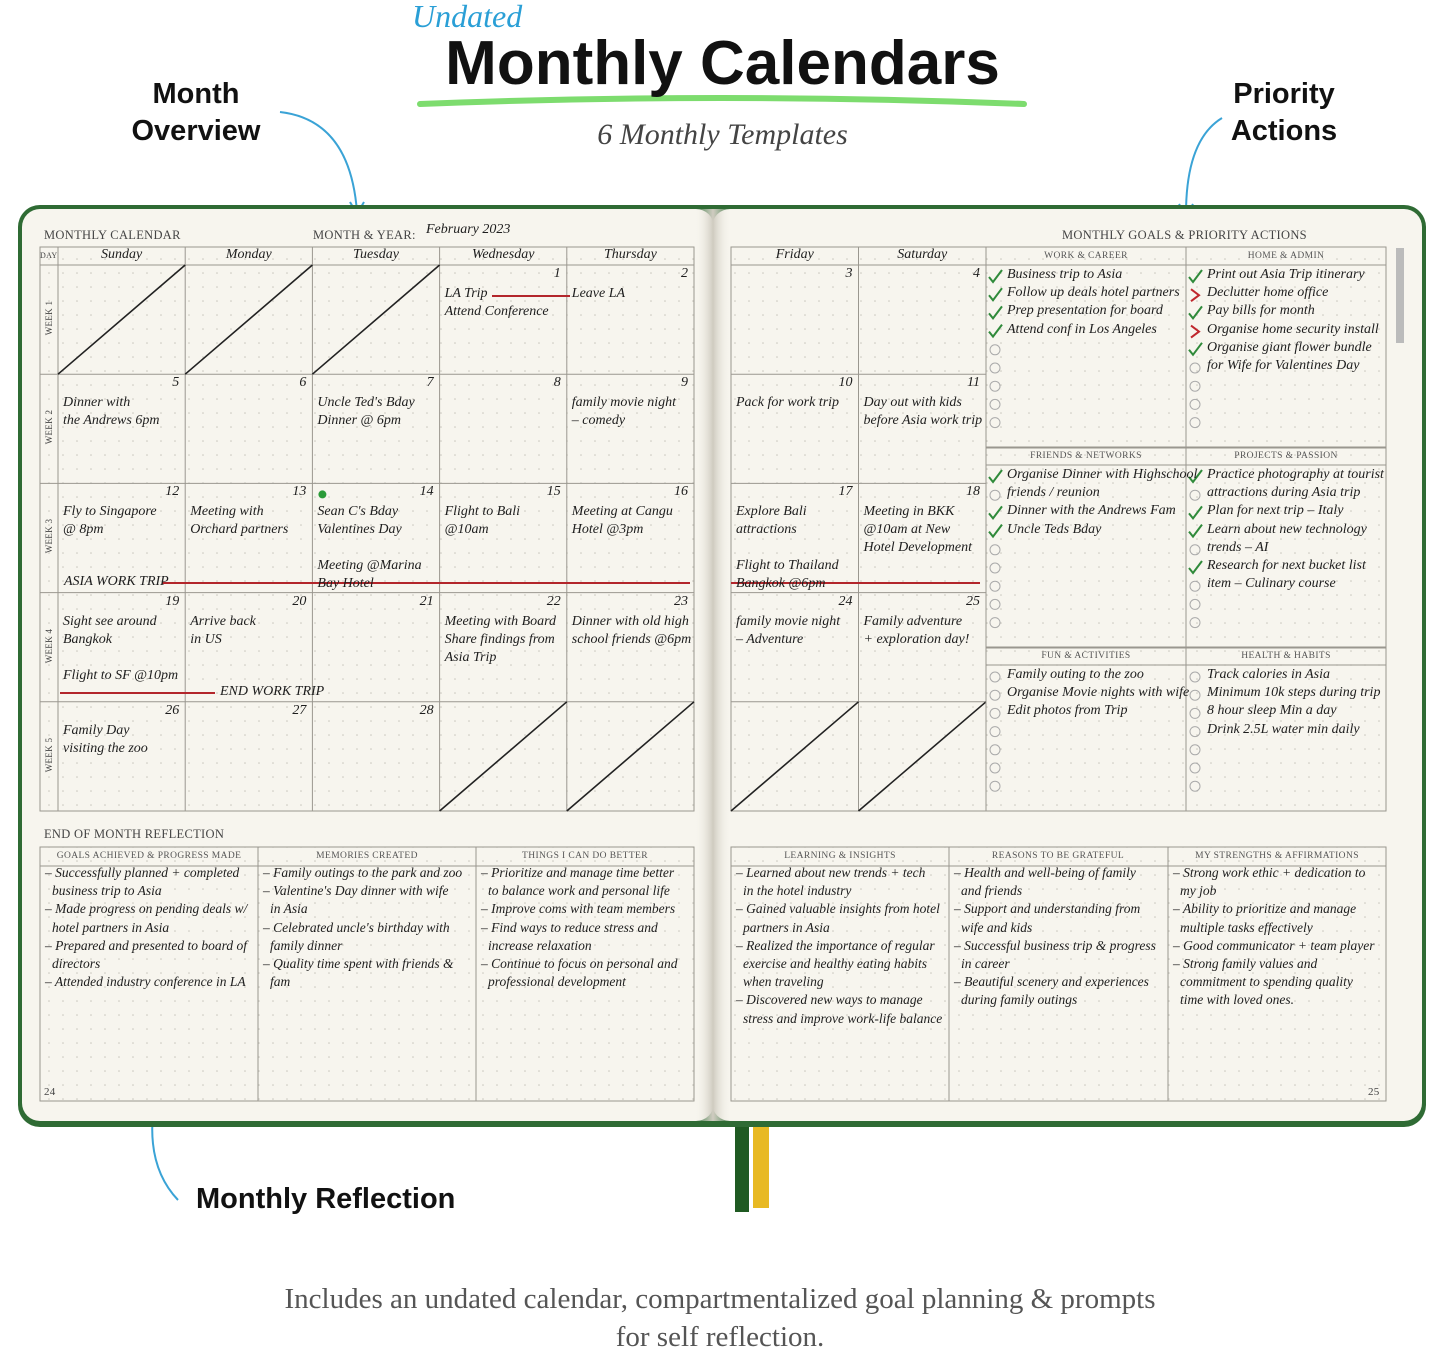 This screenshot has width=1445, height=1356. I want to click on note: Valentines Day, so click(359, 530).